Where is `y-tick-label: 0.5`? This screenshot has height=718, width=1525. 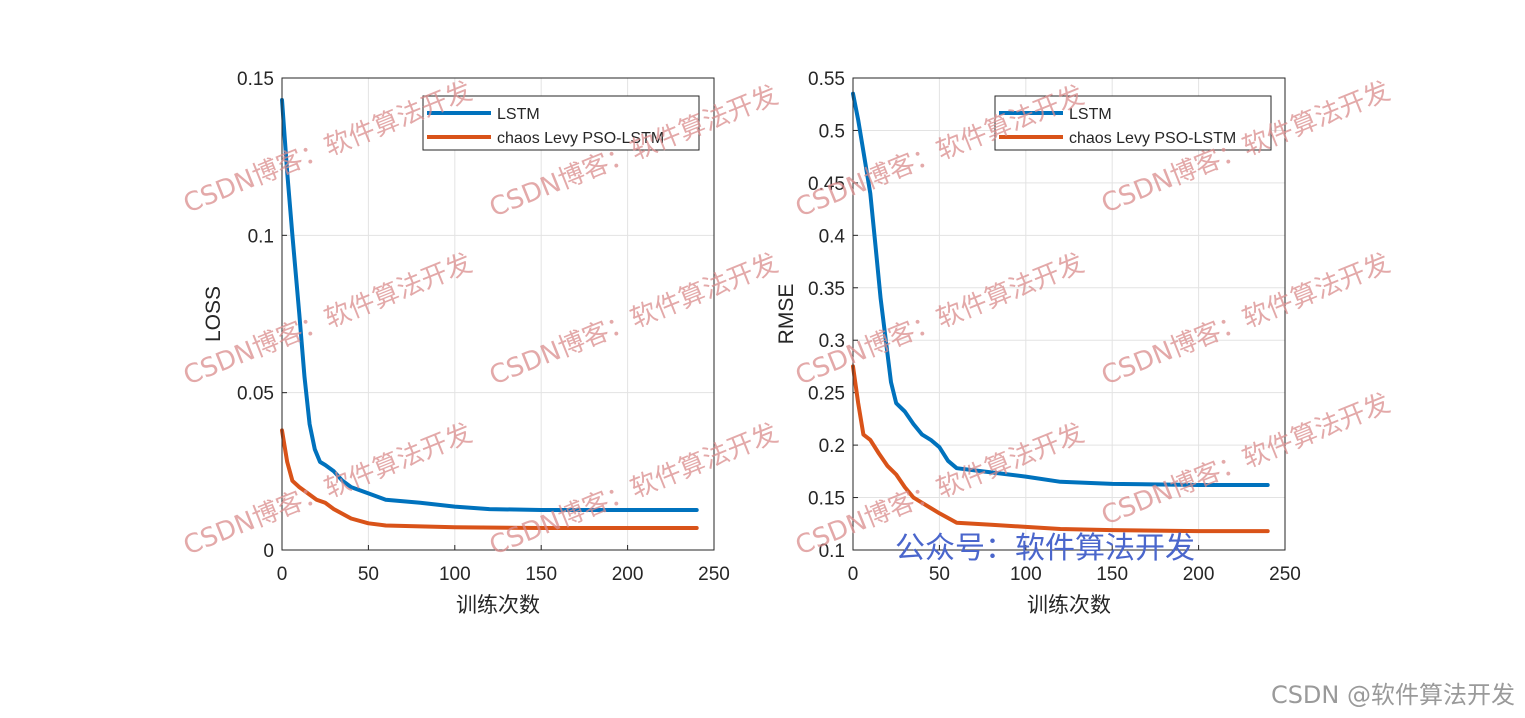 y-tick-label: 0.5 is located at coordinates (832, 131).